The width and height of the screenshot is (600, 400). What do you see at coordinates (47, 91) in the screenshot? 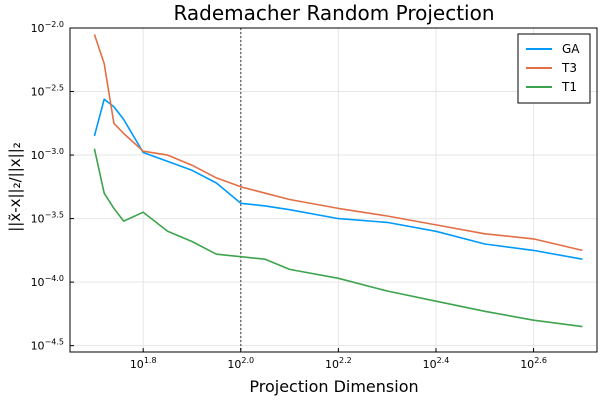
I see `y-tick-label: 10−2.5` at bounding box center [47, 91].